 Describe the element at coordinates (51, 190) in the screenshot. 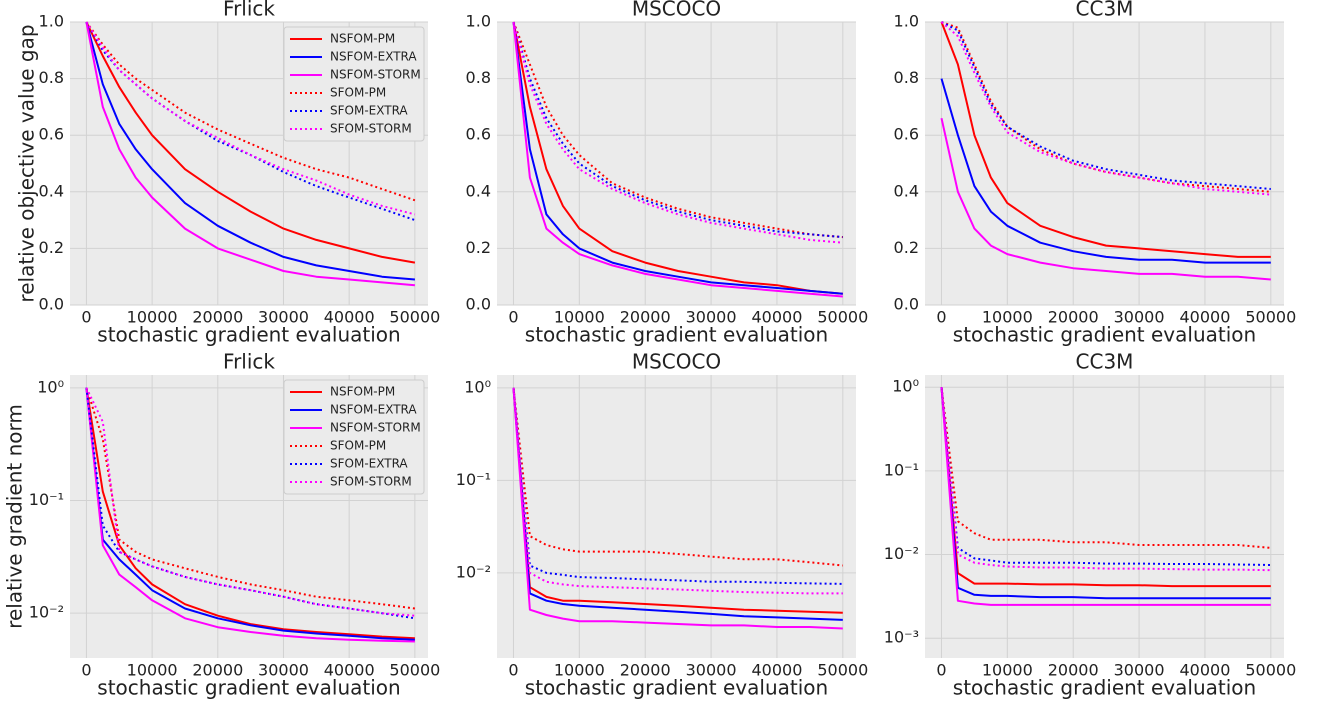

I see `y-tick-label: 0.4` at that location.